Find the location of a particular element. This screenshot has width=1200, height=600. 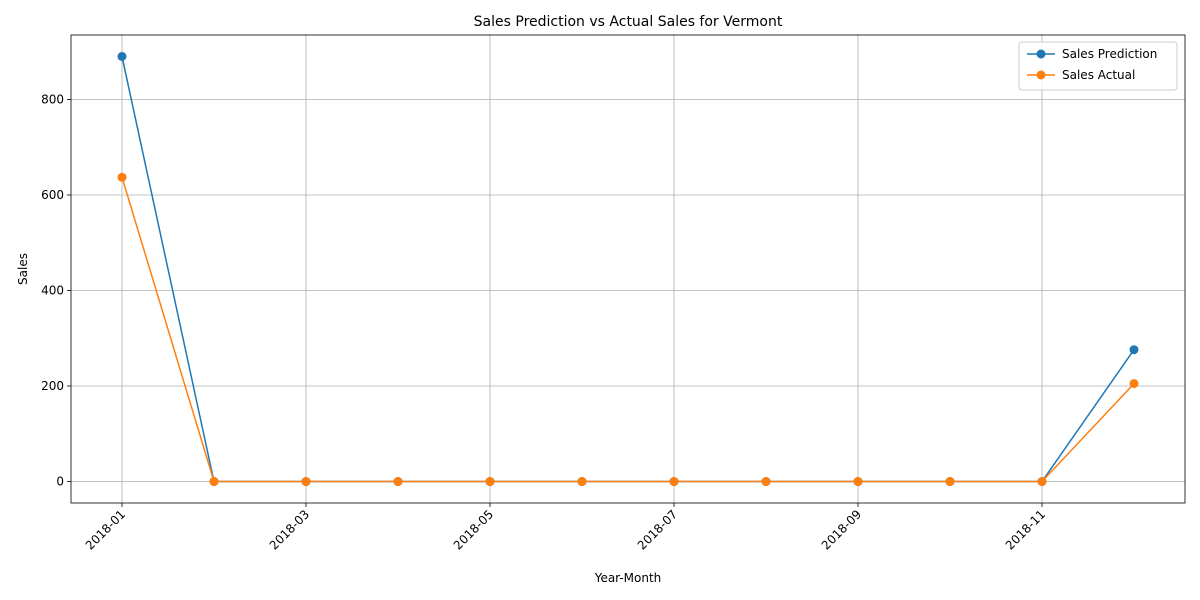

x-tick-label: 2018-03 is located at coordinates (289, 529).